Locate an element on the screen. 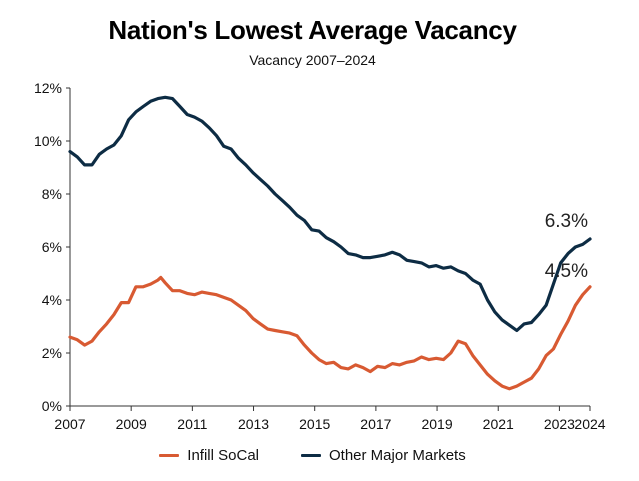 Image resolution: width=639 pixels, height=481 pixels. x-tick-label: 2019 is located at coordinates (436, 424).